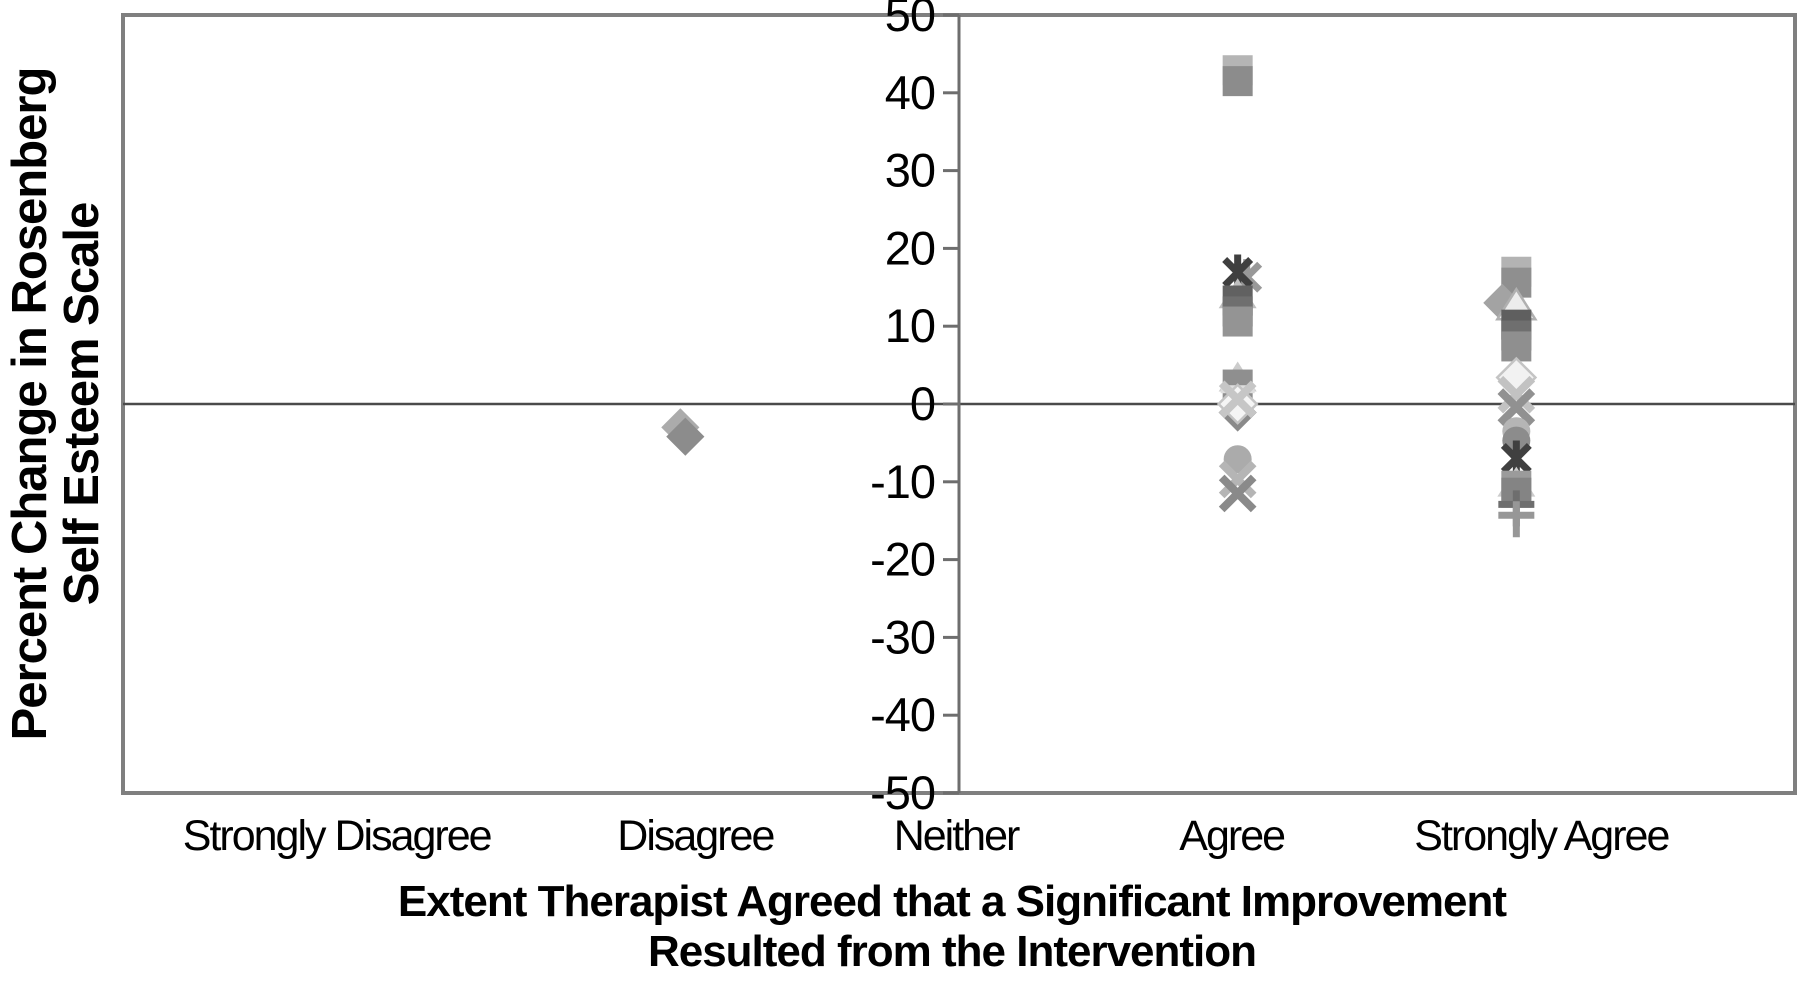 This screenshot has height=995, width=1800. I want to click on data-point-circle, so click(1237, 459).